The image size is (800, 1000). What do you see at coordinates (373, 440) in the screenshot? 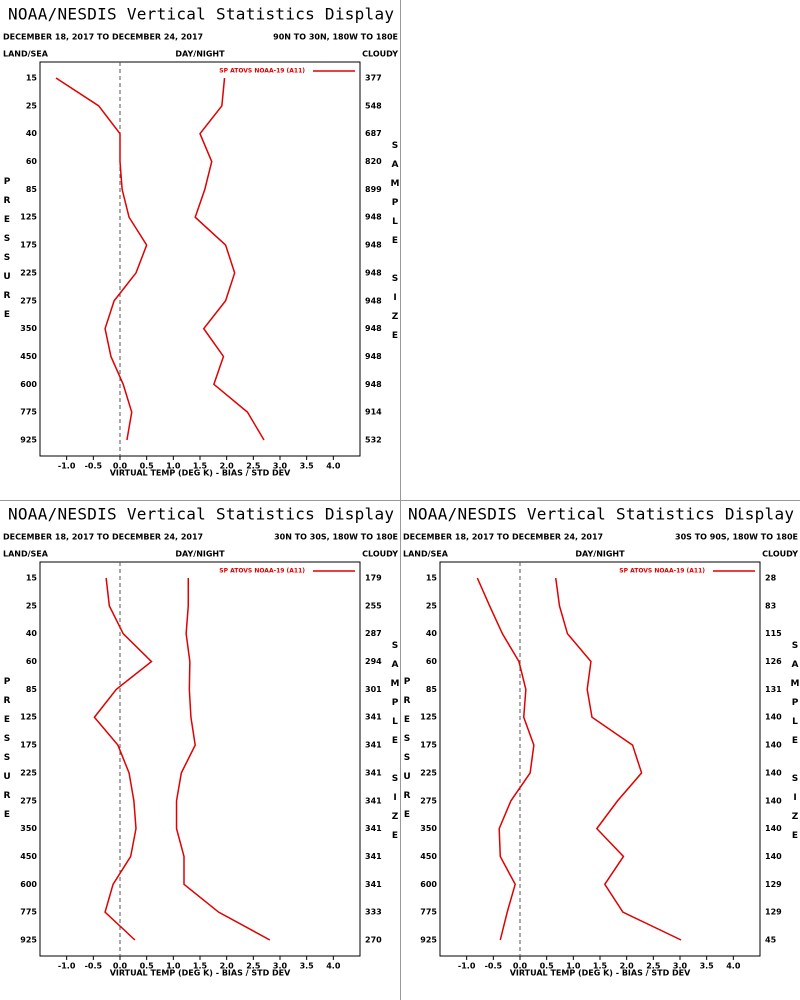
I see `sample-size: 532` at bounding box center [373, 440].